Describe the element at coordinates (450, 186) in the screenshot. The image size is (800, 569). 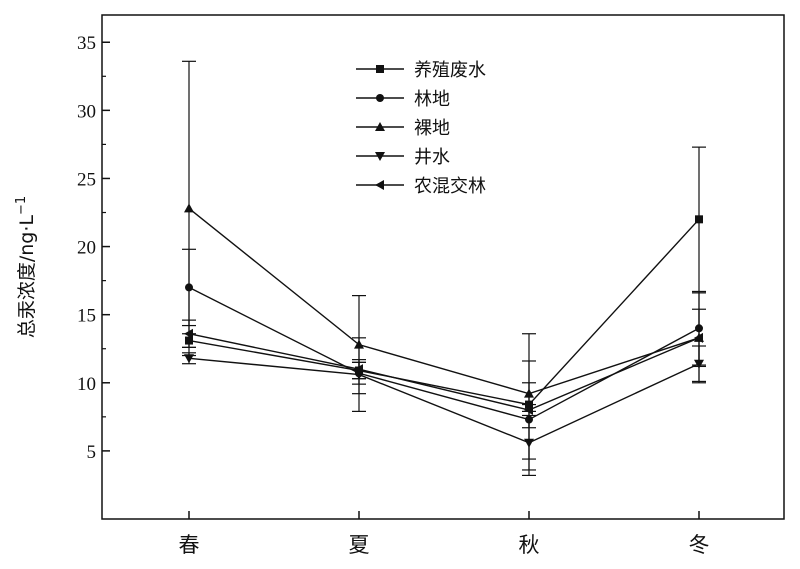
I see `legend-label: 农混交林` at that location.